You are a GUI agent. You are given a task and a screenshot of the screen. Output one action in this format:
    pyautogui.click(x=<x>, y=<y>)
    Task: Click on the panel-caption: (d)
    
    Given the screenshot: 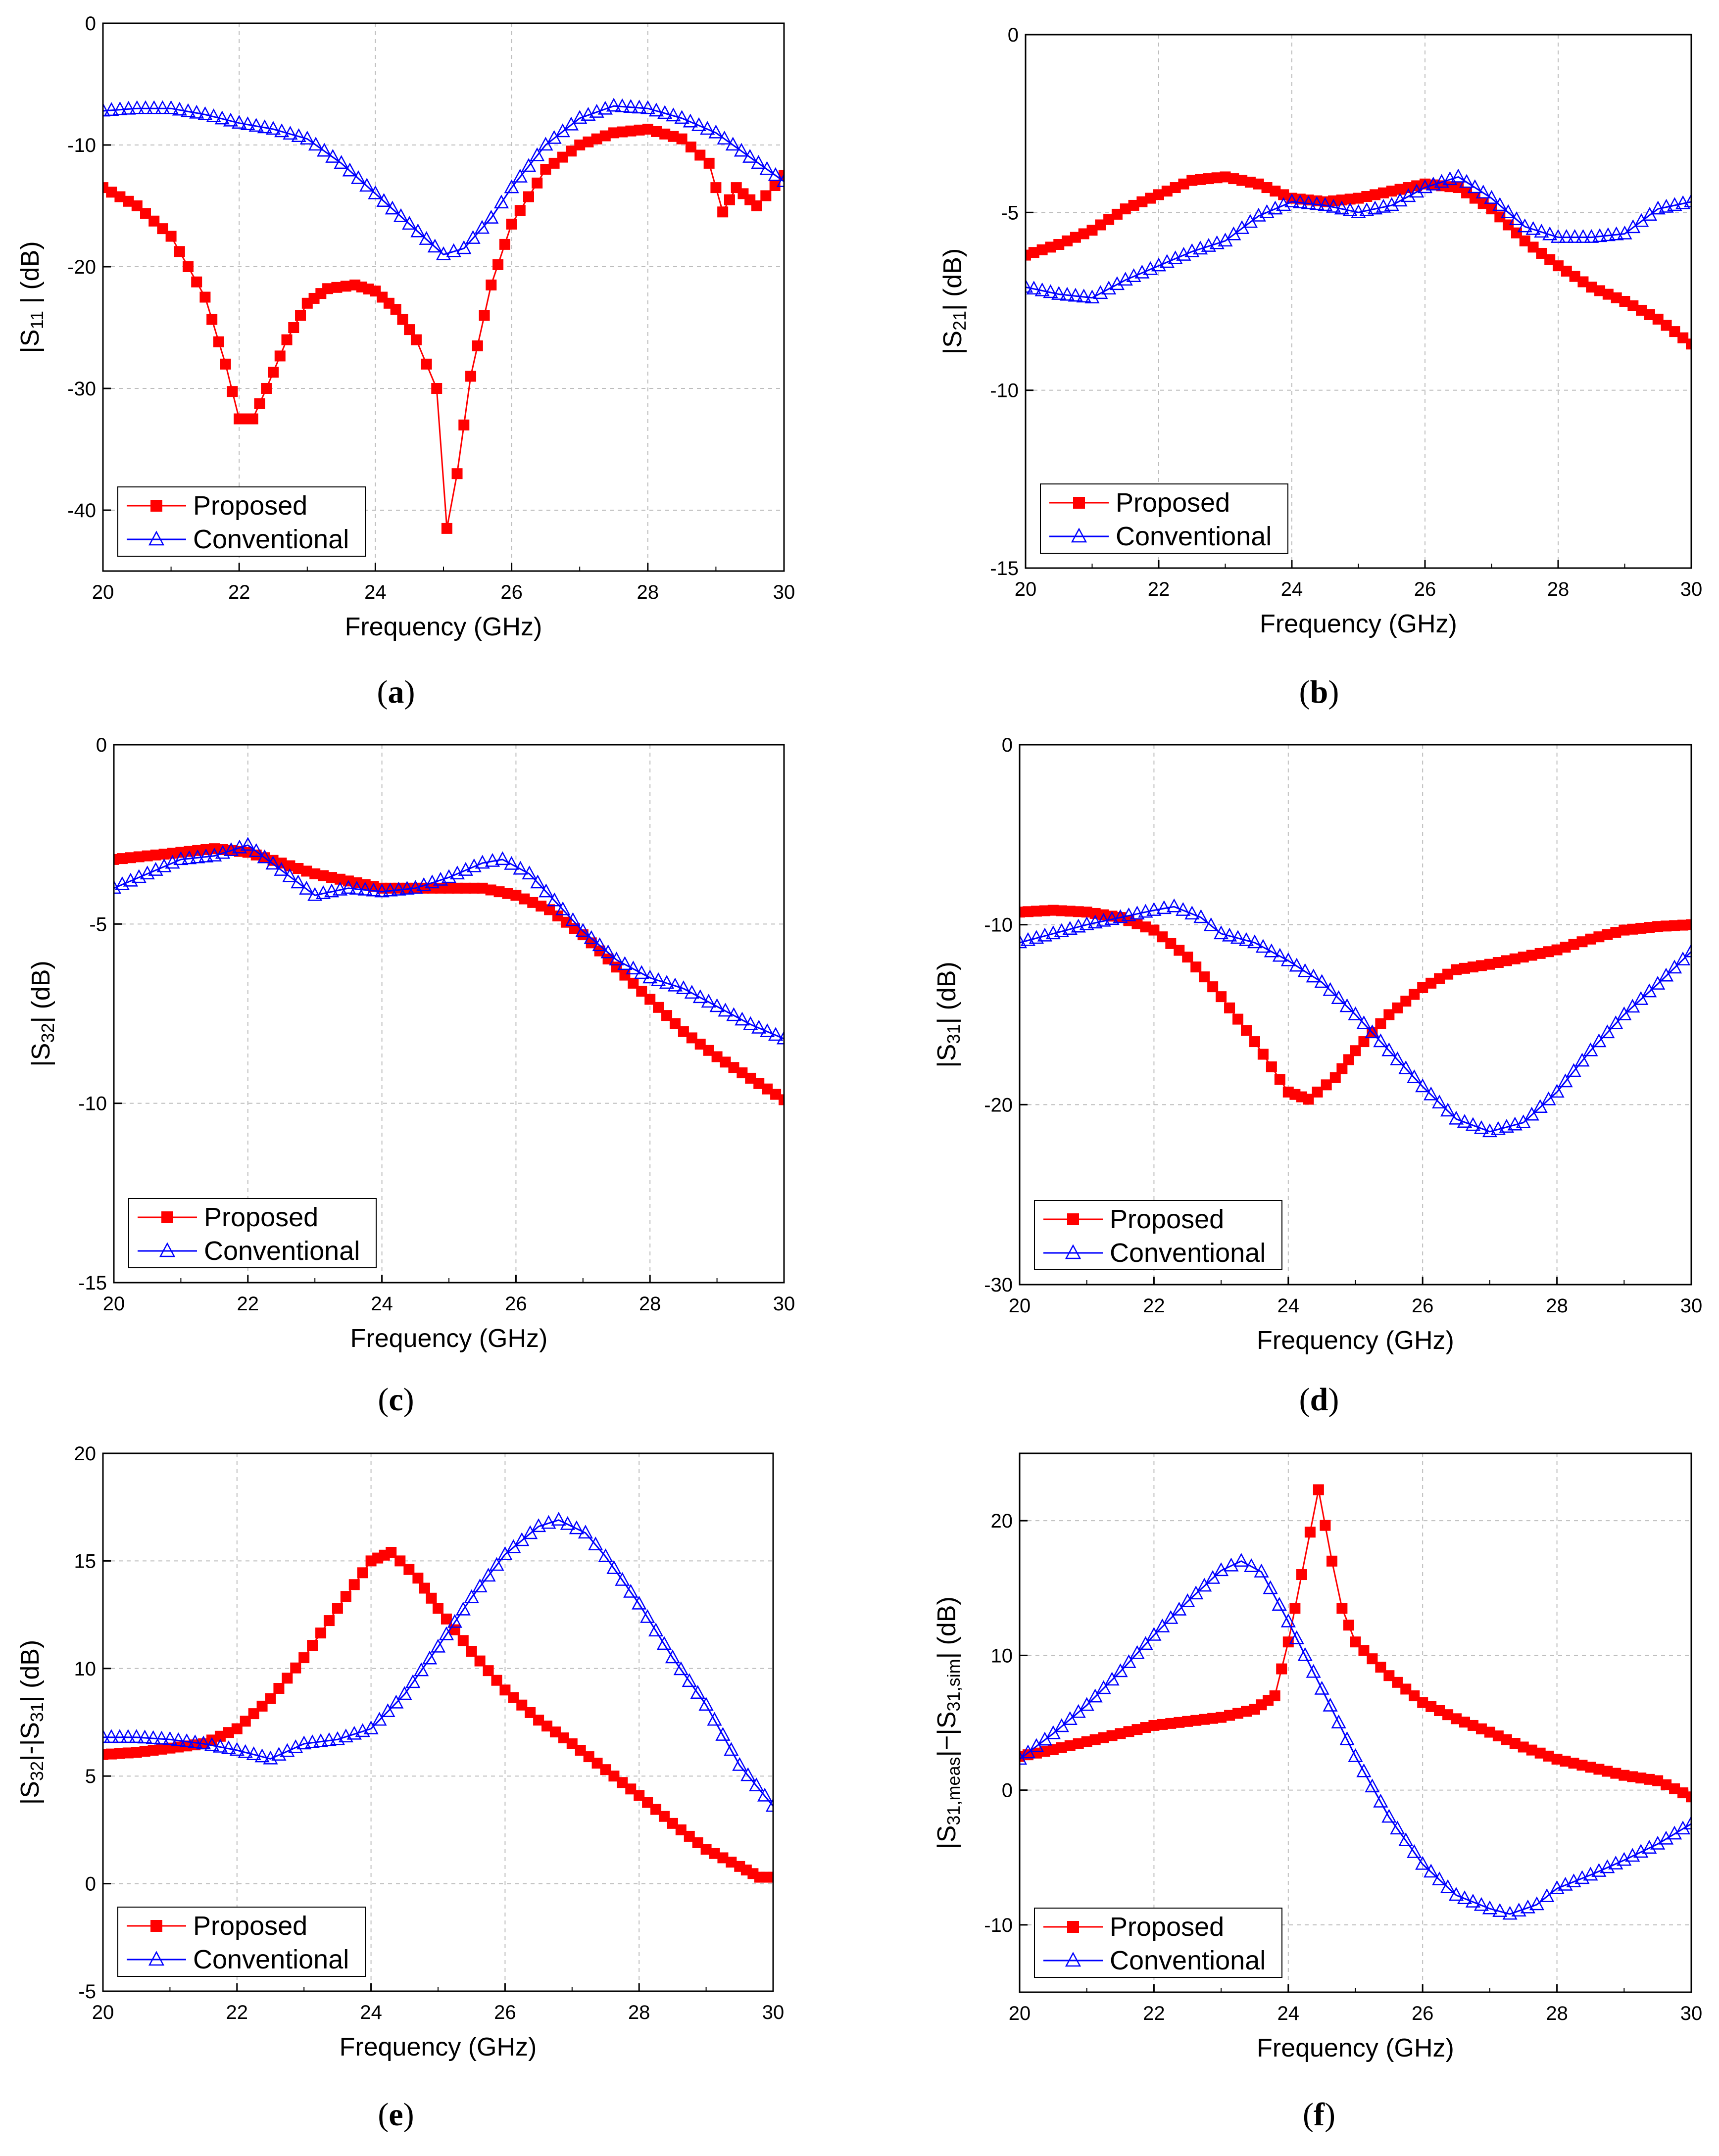 What is the action you would take?
    pyautogui.click(x=1319, y=1400)
    